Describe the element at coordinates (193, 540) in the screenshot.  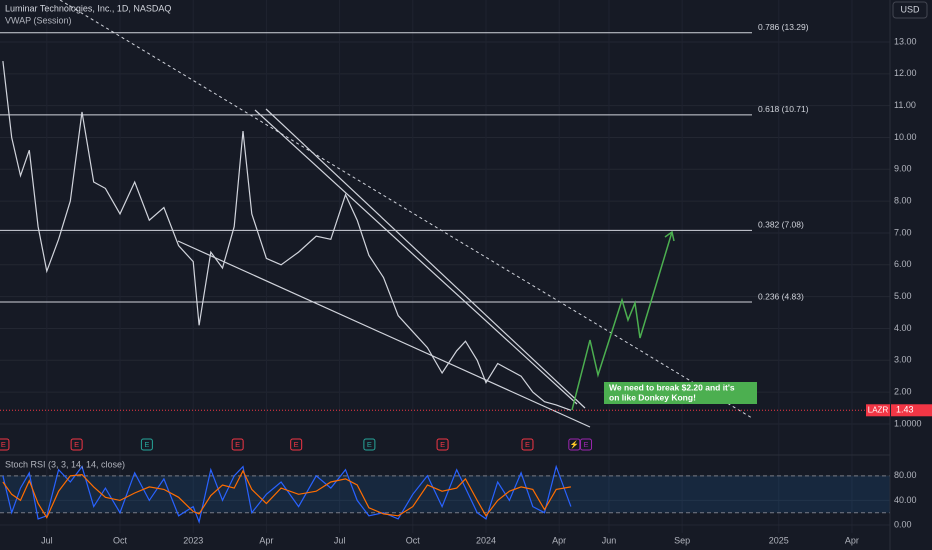
I see `x-tick-label: 2023` at that location.